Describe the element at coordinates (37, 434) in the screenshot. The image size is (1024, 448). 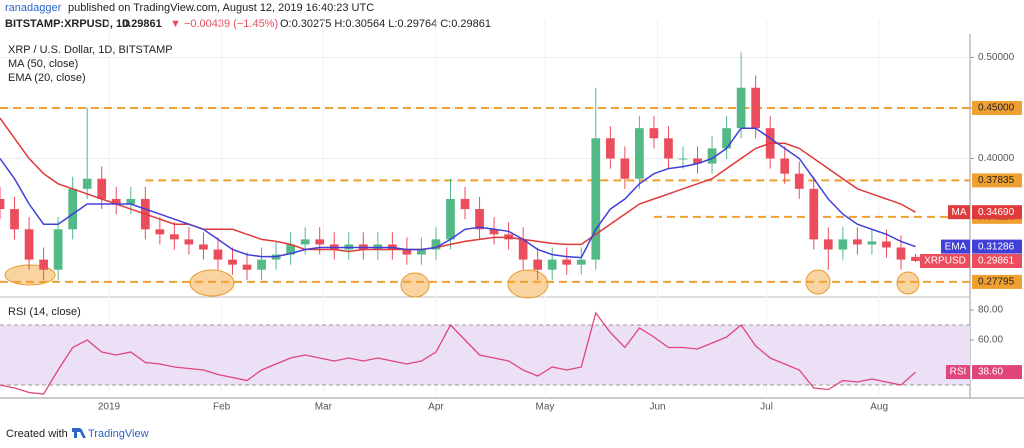
I see `footer-prefix: Created with` at that location.